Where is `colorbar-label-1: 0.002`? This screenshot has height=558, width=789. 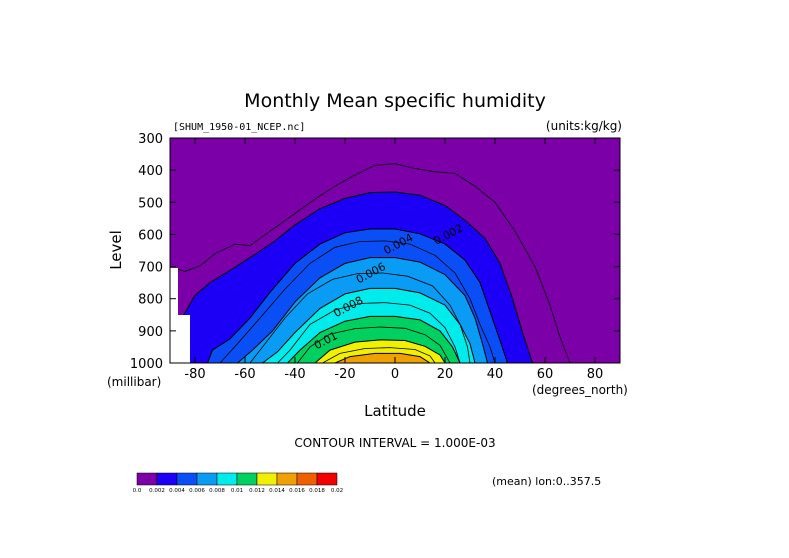
colorbar-label-1: 0.002 is located at coordinates (157, 491).